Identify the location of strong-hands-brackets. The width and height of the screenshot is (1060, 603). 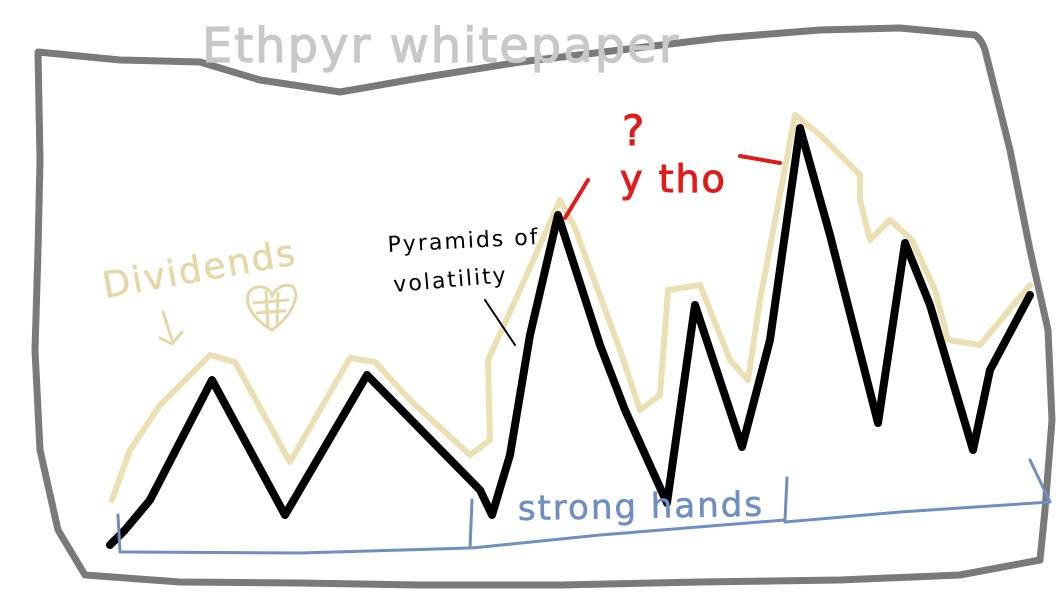
(584, 506).